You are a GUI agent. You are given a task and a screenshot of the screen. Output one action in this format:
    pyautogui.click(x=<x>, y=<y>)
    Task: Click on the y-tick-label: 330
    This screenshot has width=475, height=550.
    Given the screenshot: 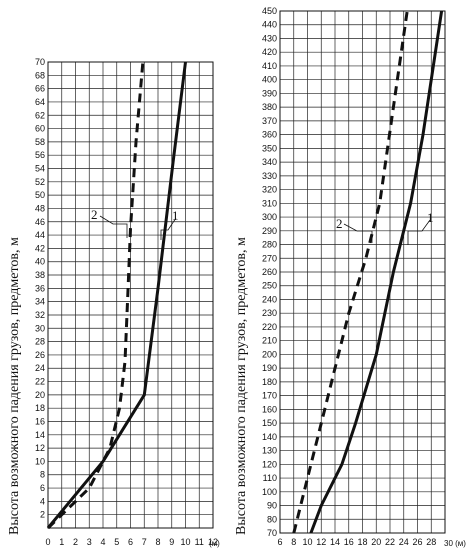 What is the action you would take?
    pyautogui.click(x=269, y=176)
    